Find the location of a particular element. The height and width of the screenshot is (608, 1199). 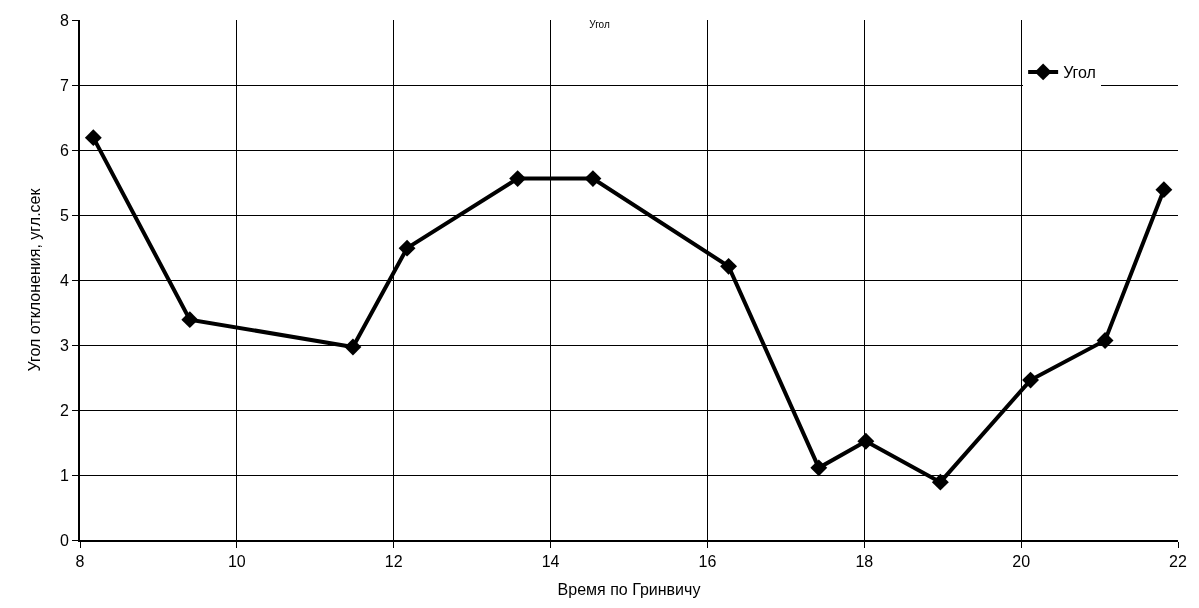

y-tick-label: 0 is located at coordinates (64, 540).